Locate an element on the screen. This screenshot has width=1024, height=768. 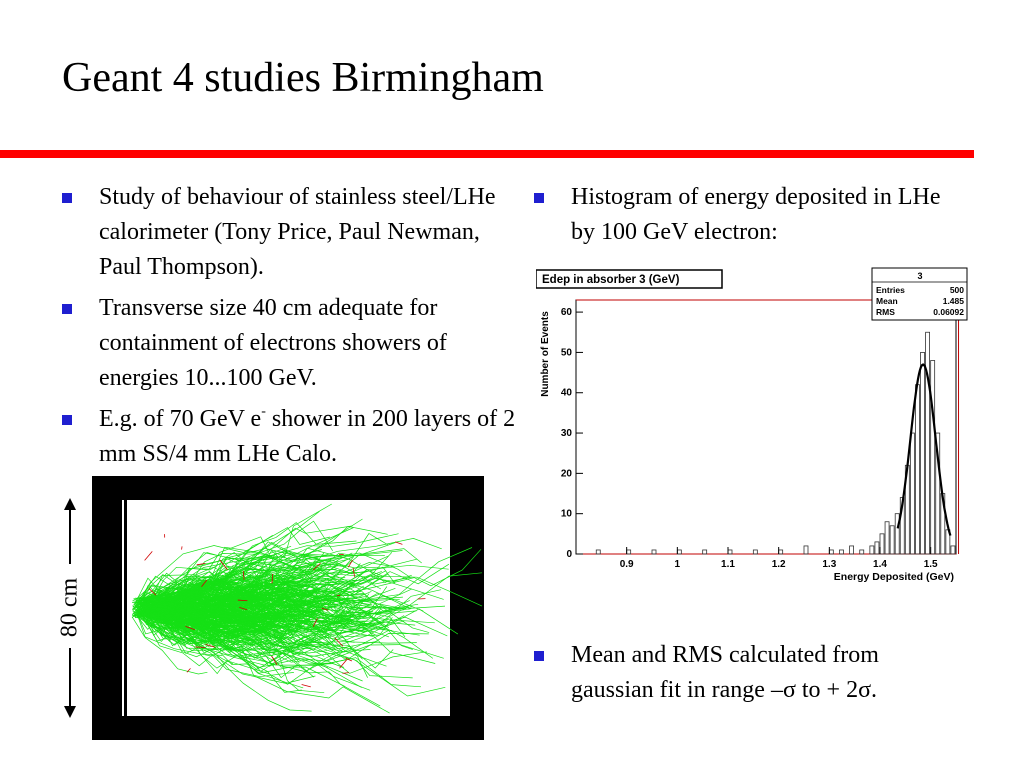
dimension-label: 80 cm is located at coordinates (70, 607).